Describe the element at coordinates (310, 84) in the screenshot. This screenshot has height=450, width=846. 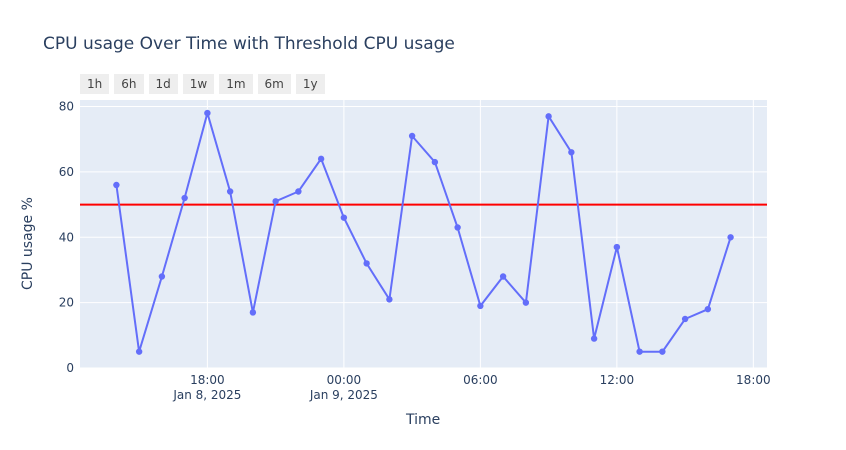
I see `range-button-1y: 1y` at that location.